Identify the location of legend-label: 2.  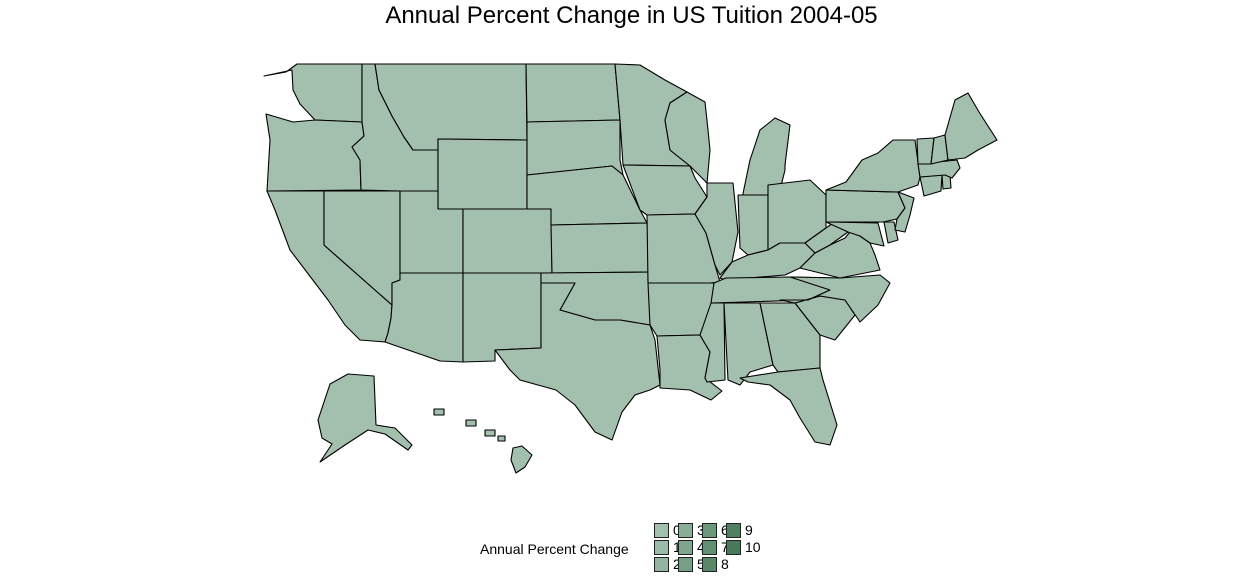
(677, 564).